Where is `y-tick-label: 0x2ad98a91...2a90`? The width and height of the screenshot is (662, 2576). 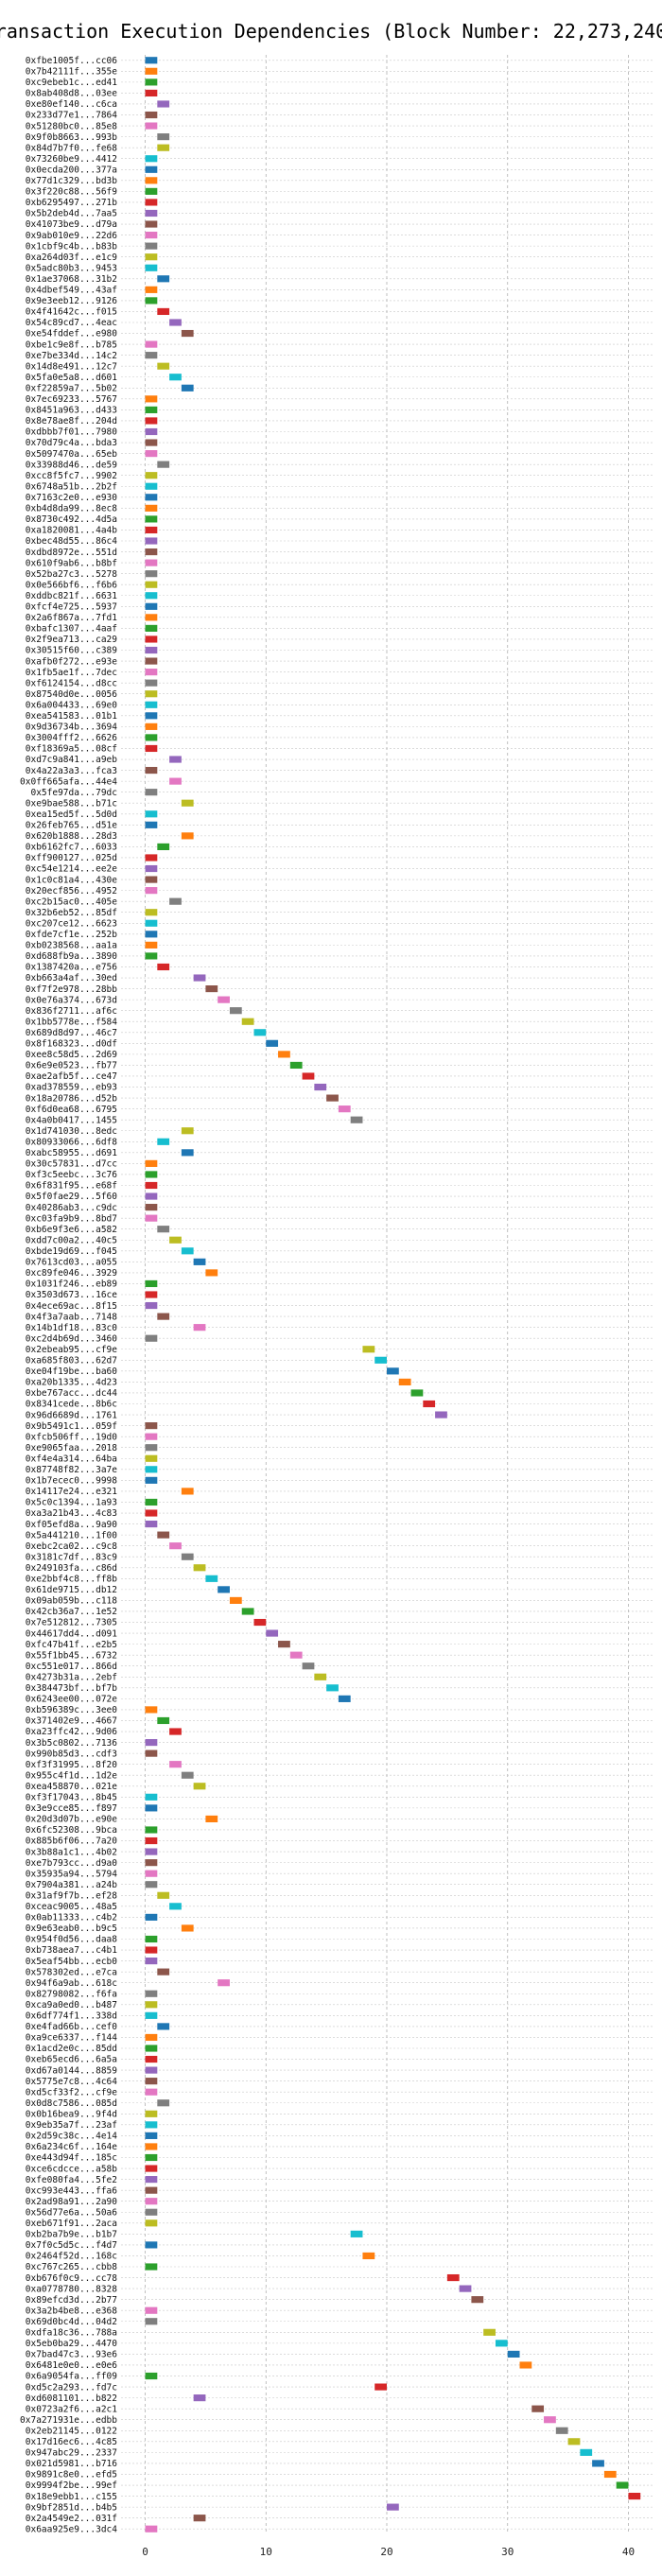
y-tick-label: 0x2ad98a91...2a90 is located at coordinates (72, 2202).